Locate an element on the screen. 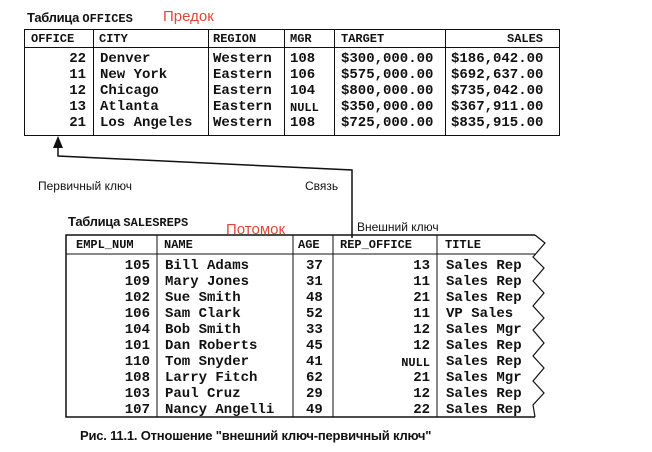  table-cell: Sales Mgr is located at coordinates (484, 378).